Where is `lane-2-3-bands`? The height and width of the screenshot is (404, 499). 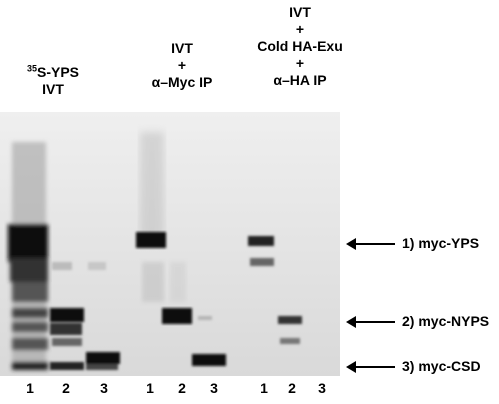
lane-2-3-bands is located at coordinates (209, 341).